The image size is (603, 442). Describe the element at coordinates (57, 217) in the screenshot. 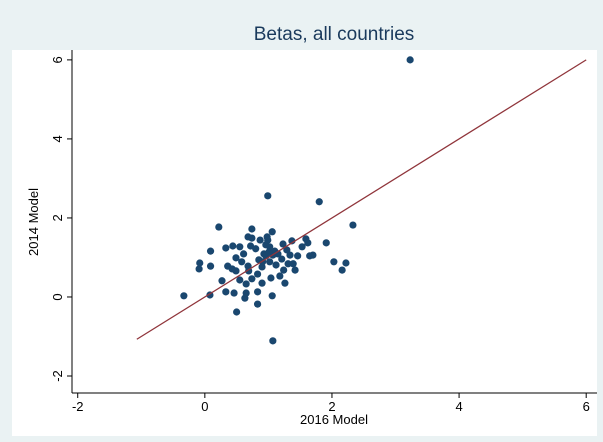

I see `y-tick-label: 2` at that location.